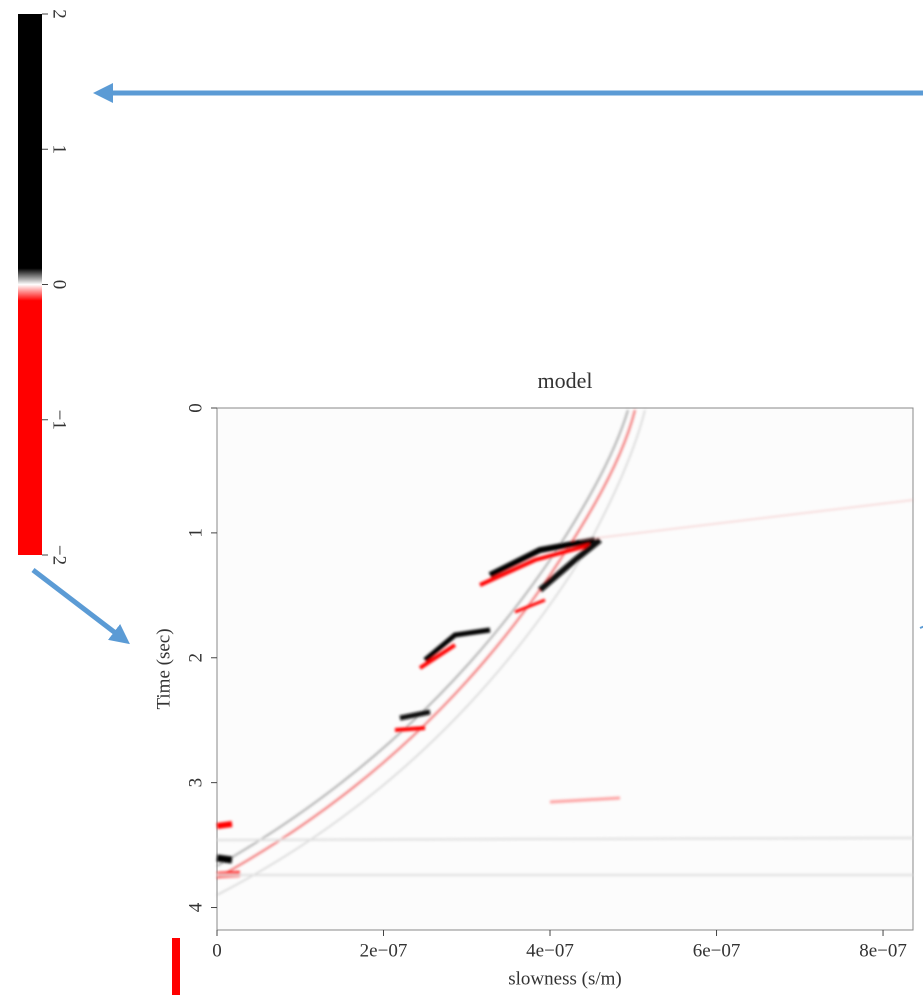 This screenshot has width=923, height=995. I want to click on y-tick-label: 4, so click(195, 907).